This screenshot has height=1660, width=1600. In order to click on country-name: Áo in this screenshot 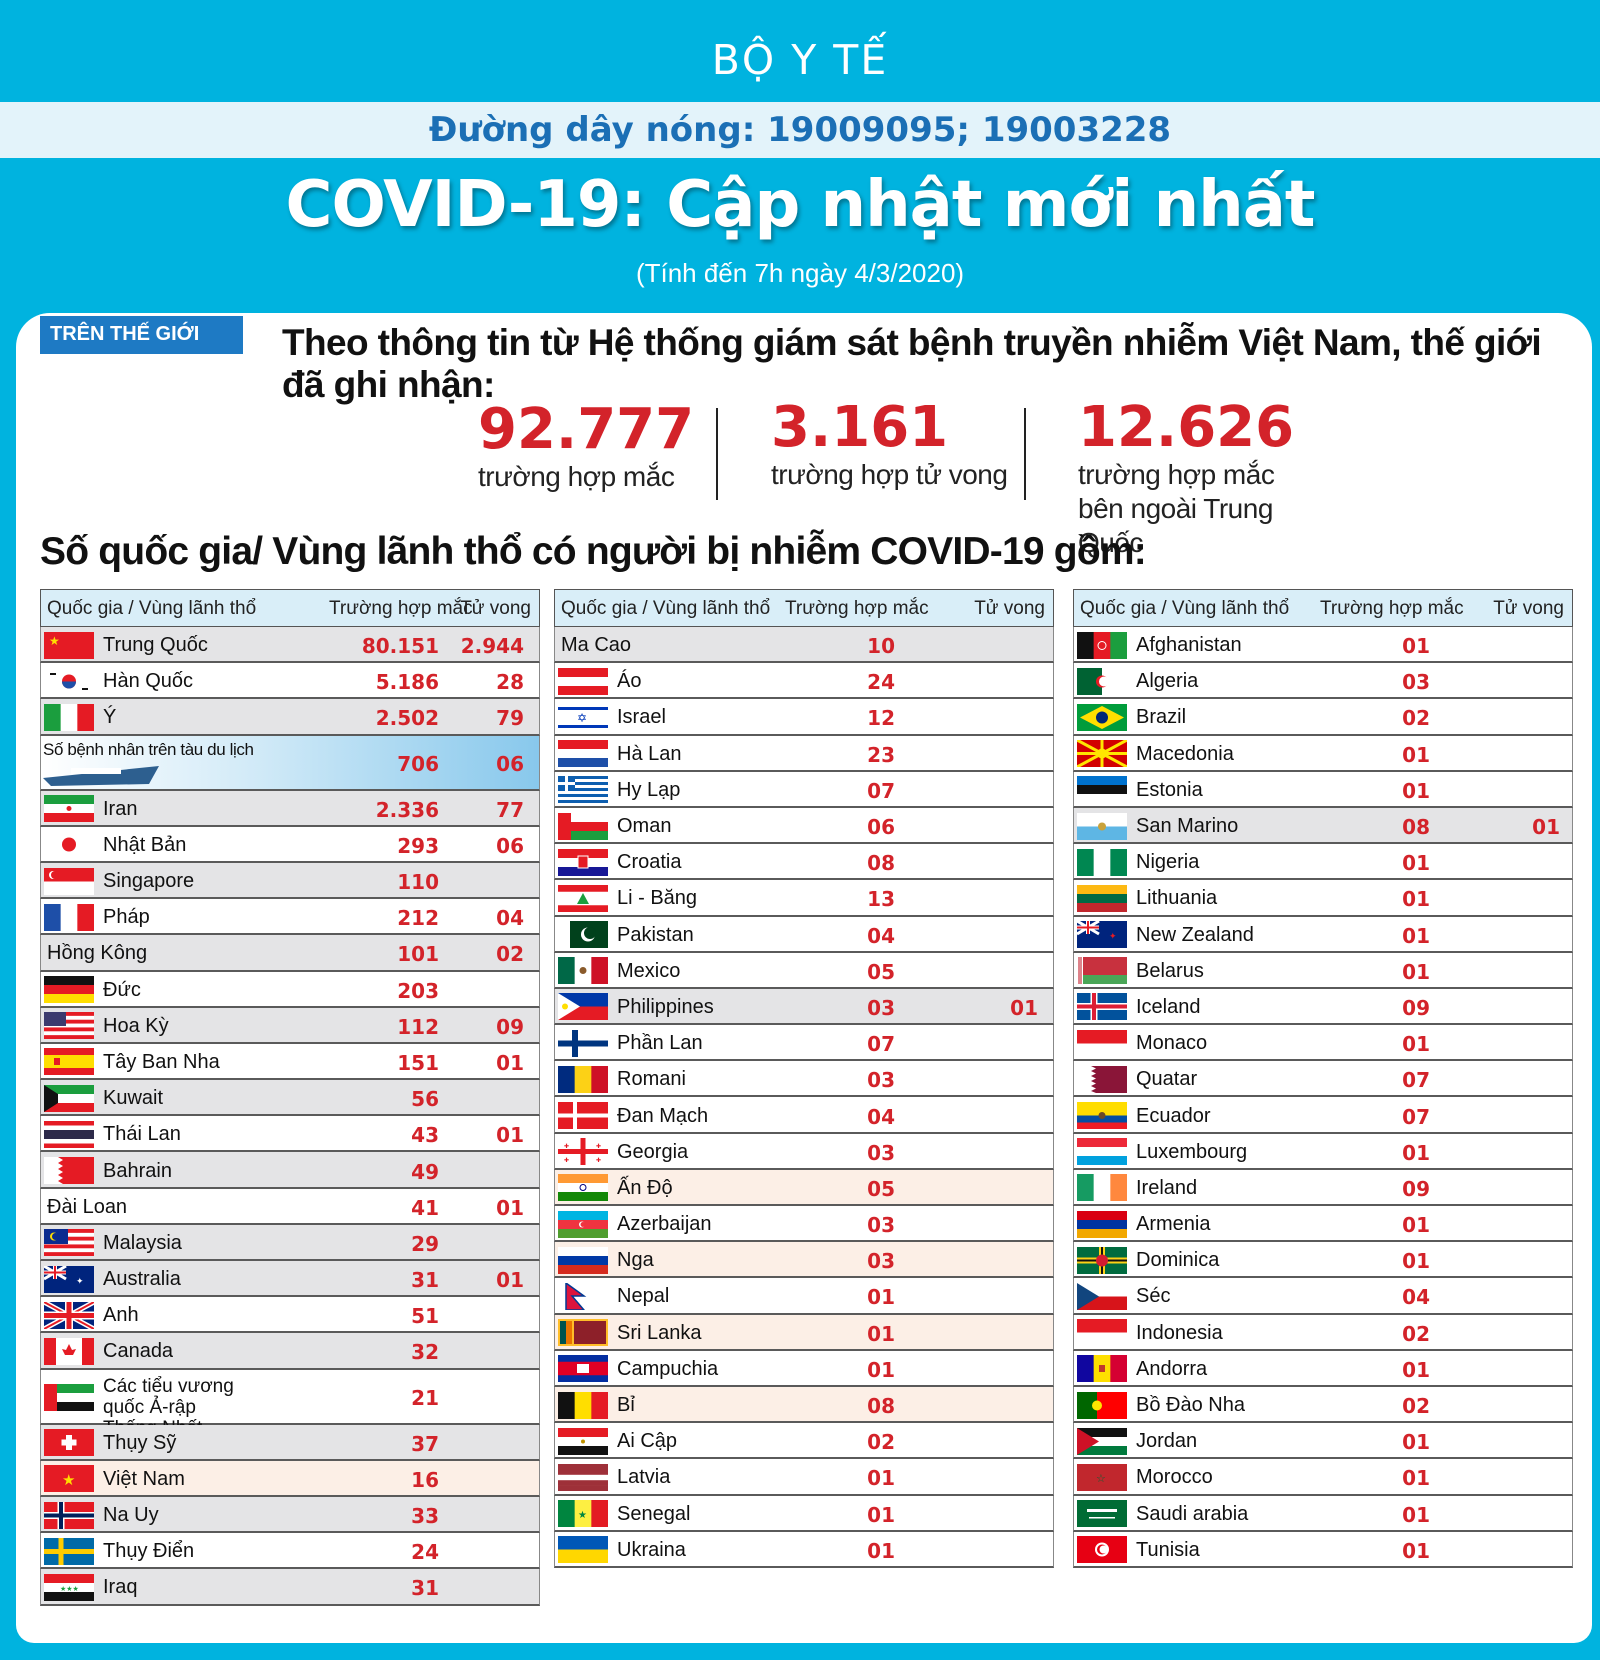, I will do `click(629, 681)`.